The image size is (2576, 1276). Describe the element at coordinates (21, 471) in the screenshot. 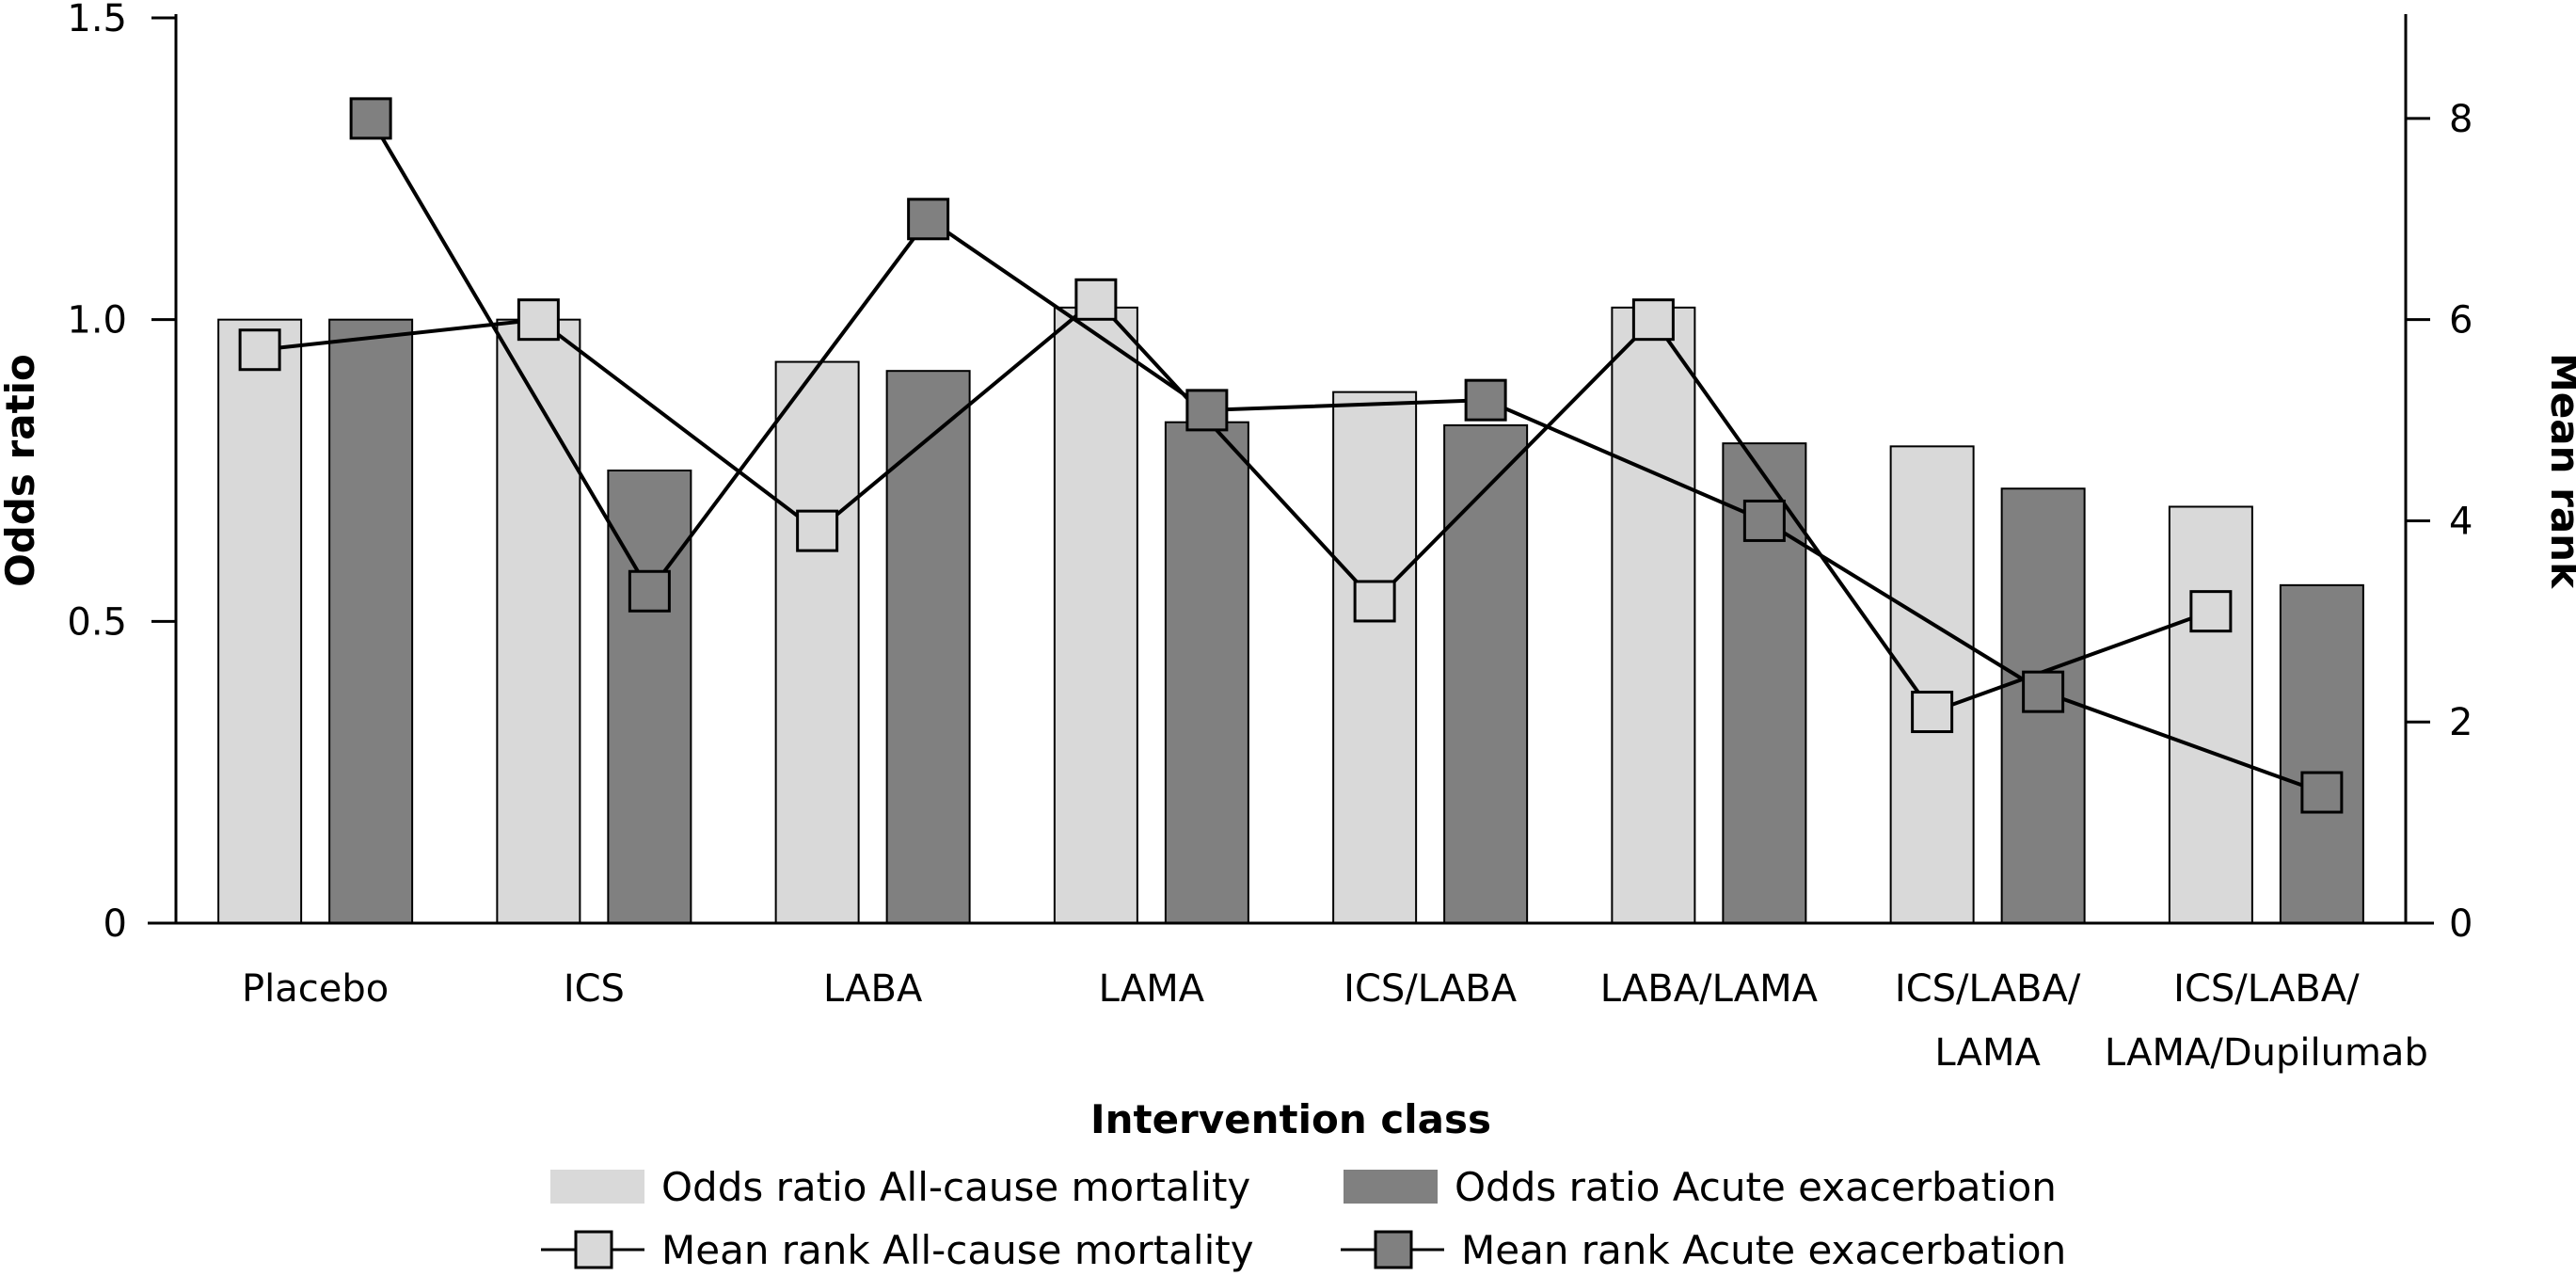

I see `y-axis-title: Odds ratio` at that location.